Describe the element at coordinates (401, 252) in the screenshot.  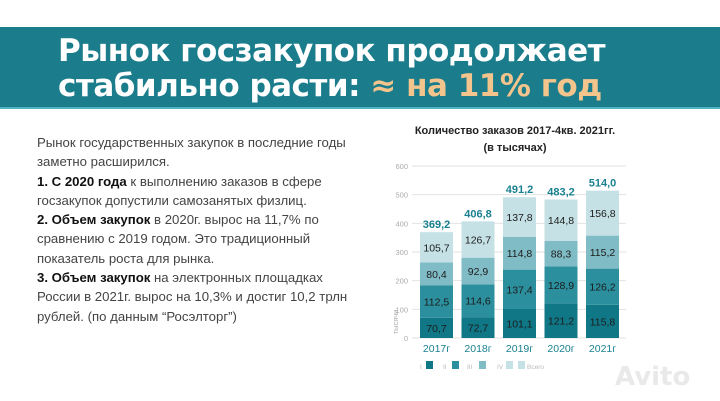
I see `y-tick-label: 300` at that location.